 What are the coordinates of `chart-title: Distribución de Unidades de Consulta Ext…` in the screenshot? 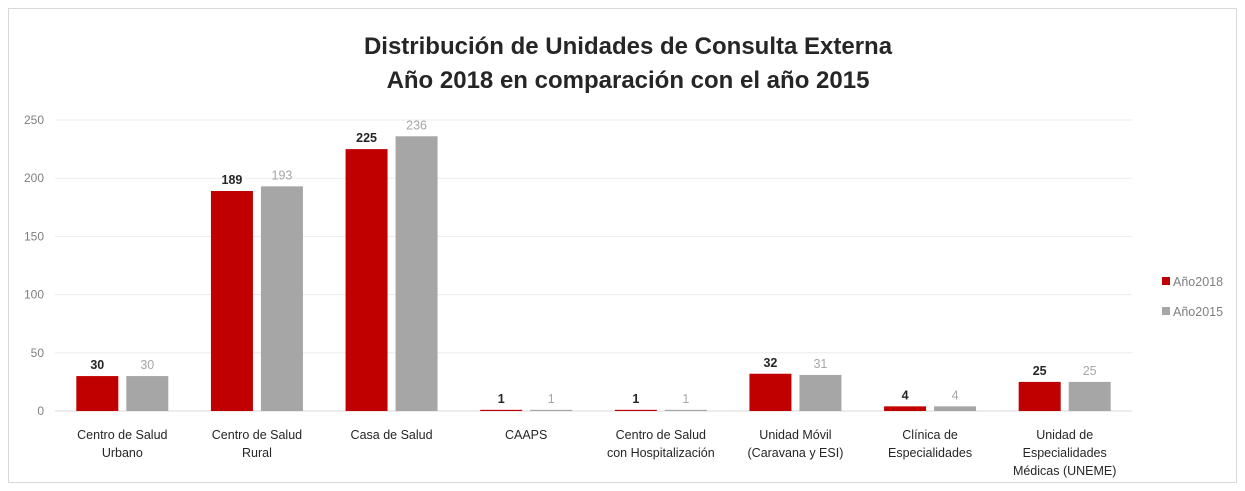 It's located at (628, 63).